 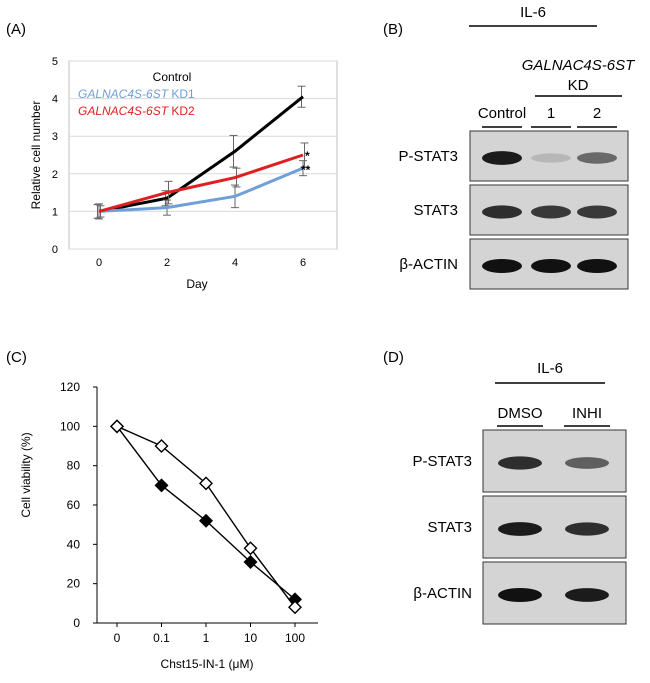 I want to click on panel-c-xtick: 0, so click(x=117, y=638).